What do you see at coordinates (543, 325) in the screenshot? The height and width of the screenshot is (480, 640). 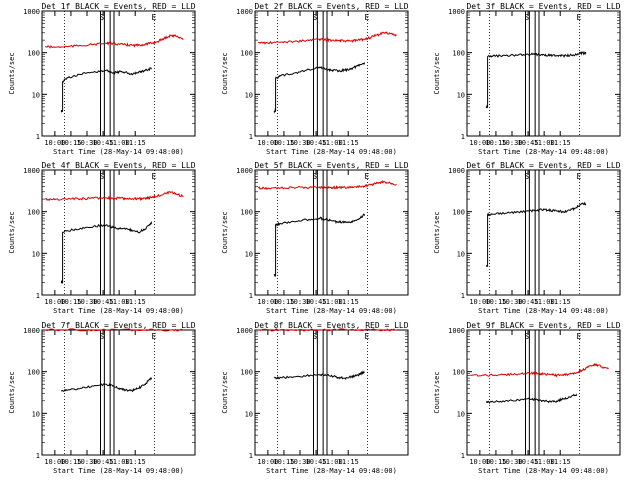 I see `panel-title: Det 9f BLACK = Events, RED = LLD` at bounding box center [543, 325].